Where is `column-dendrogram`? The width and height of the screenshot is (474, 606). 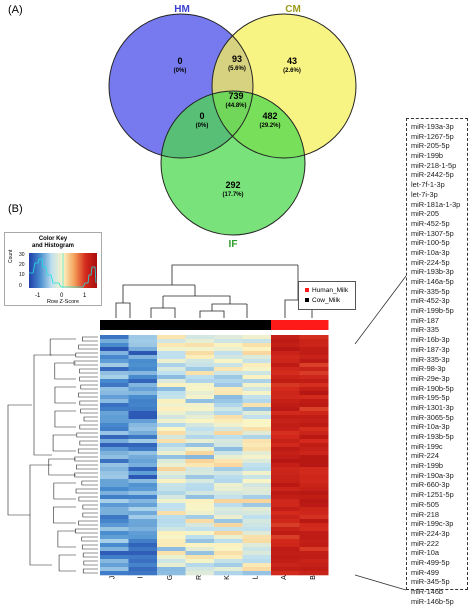
column-dendrogram is located at coordinates (214, 291).